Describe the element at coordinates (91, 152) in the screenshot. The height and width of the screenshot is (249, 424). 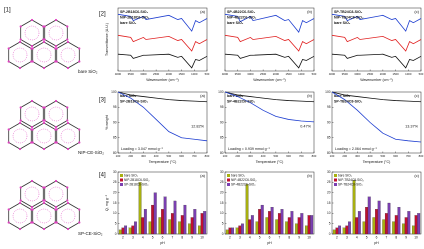
I see `schematic-label: NIP-CE-SiO₂` at that location.